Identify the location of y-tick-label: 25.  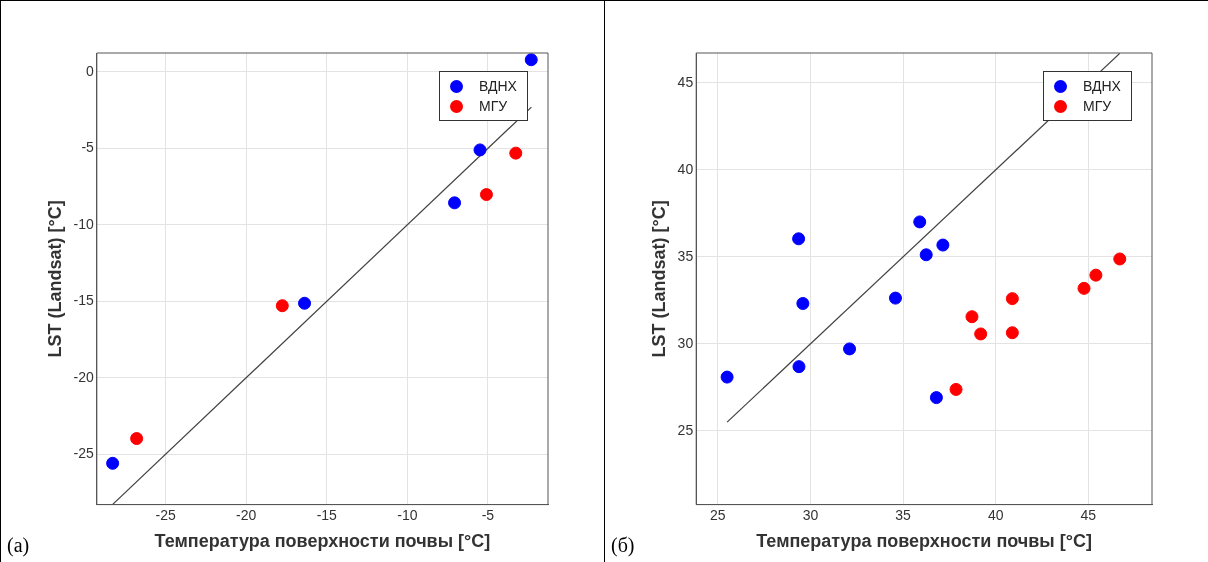
(685, 429).